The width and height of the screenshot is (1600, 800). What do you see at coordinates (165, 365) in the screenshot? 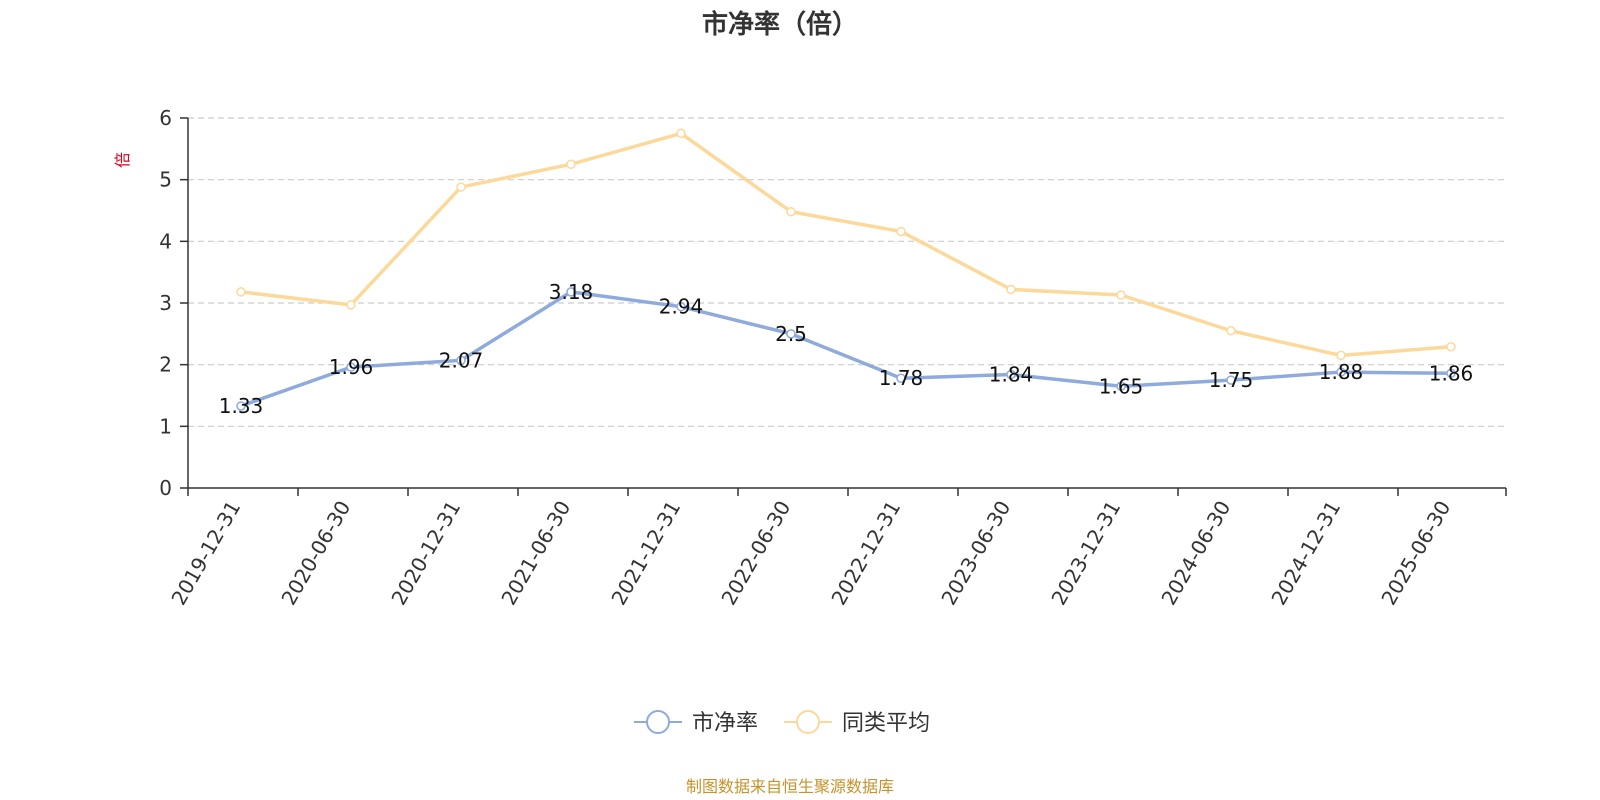
I see `y-tick-label: 2` at bounding box center [165, 365].